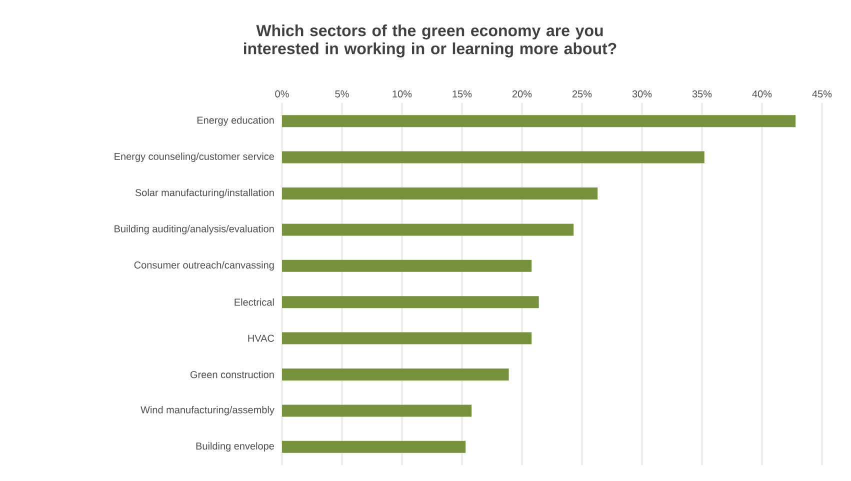 This screenshot has width=851, height=481. What do you see at coordinates (232, 374) in the screenshot?
I see `y-tick-label: Green construction` at bounding box center [232, 374].